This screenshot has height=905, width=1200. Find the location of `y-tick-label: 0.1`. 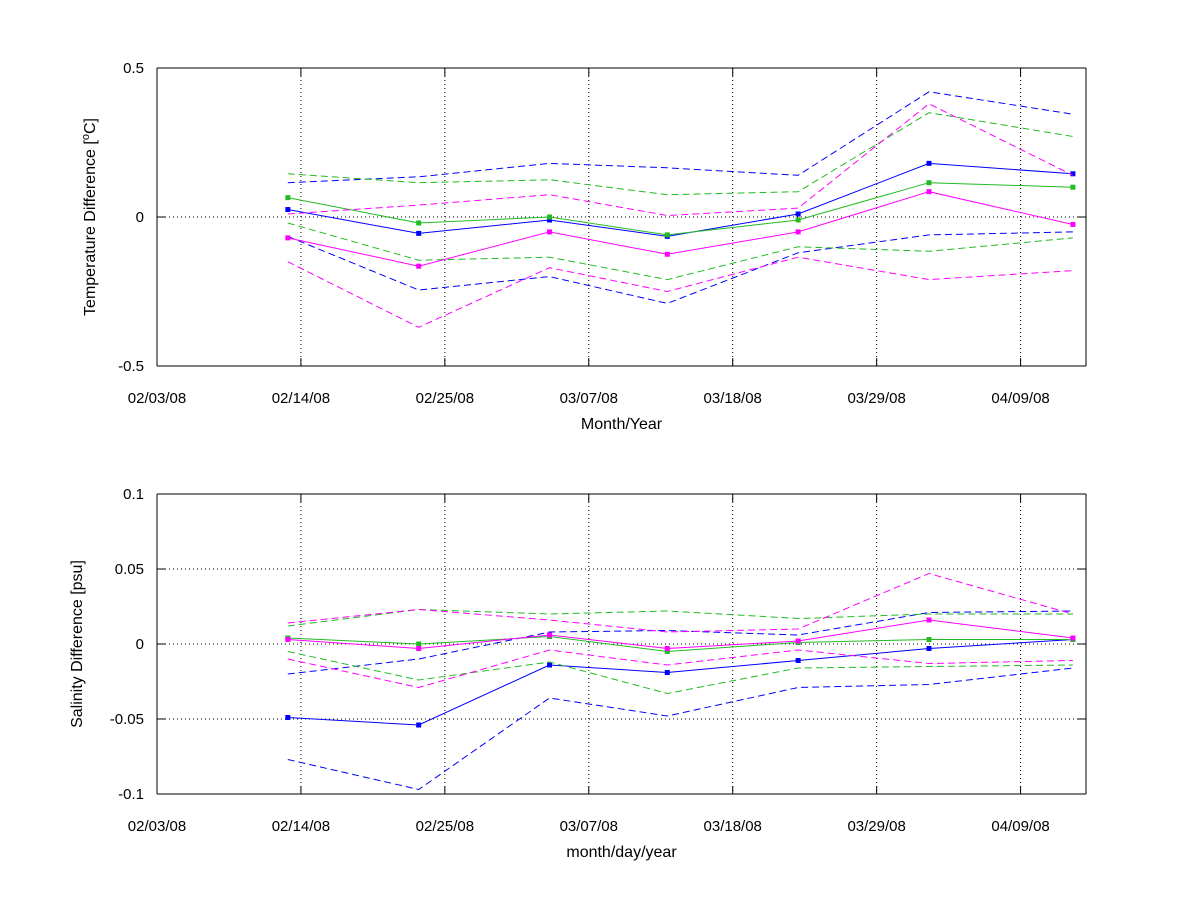

y-tick-label: 0.1 is located at coordinates (133, 494).